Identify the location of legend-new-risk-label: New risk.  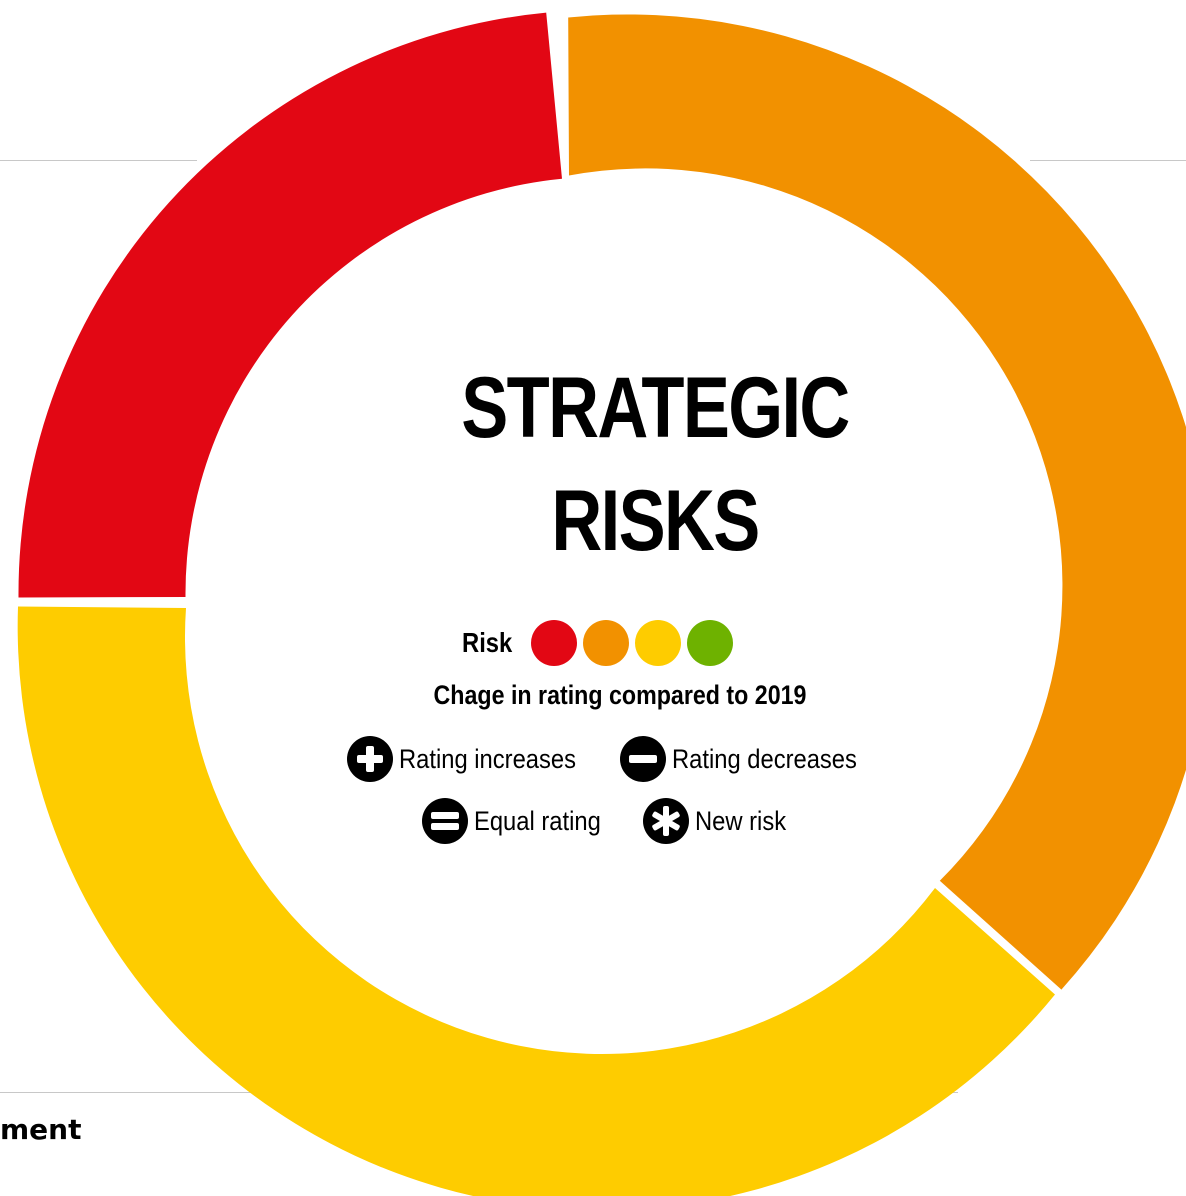
(741, 820).